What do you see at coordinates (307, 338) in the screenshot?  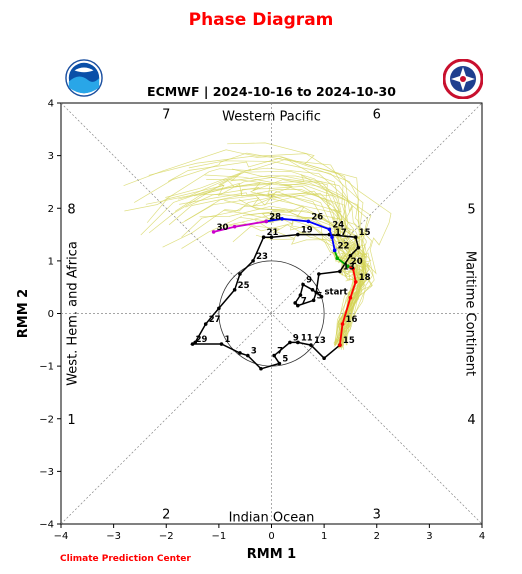 I see `observed-track-day-label: 11` at bounding box center [307, 338].